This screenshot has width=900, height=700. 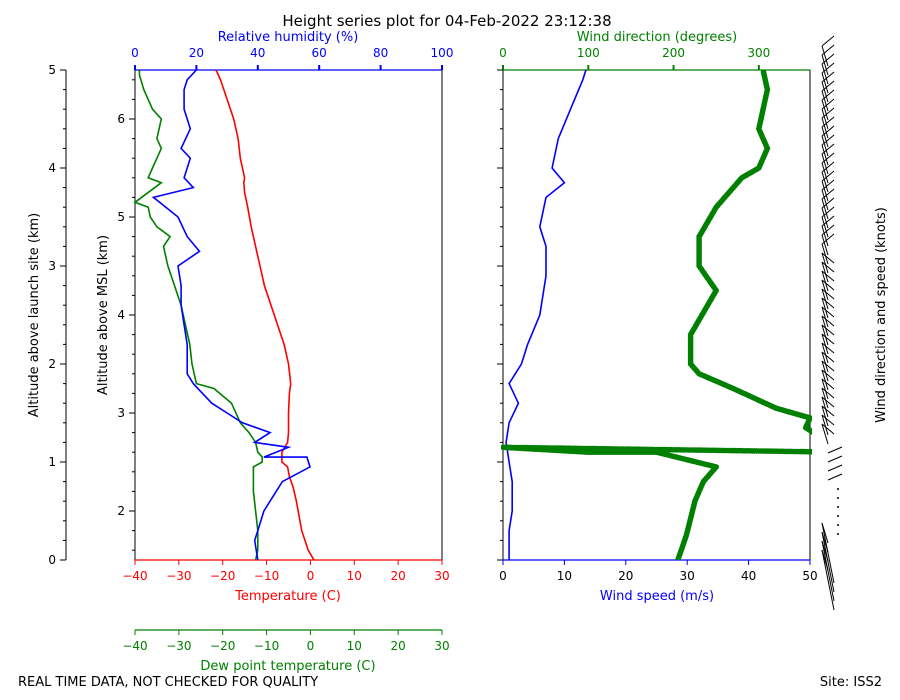 I want to click on relative-humidity-line, so click(x=231, y=315).